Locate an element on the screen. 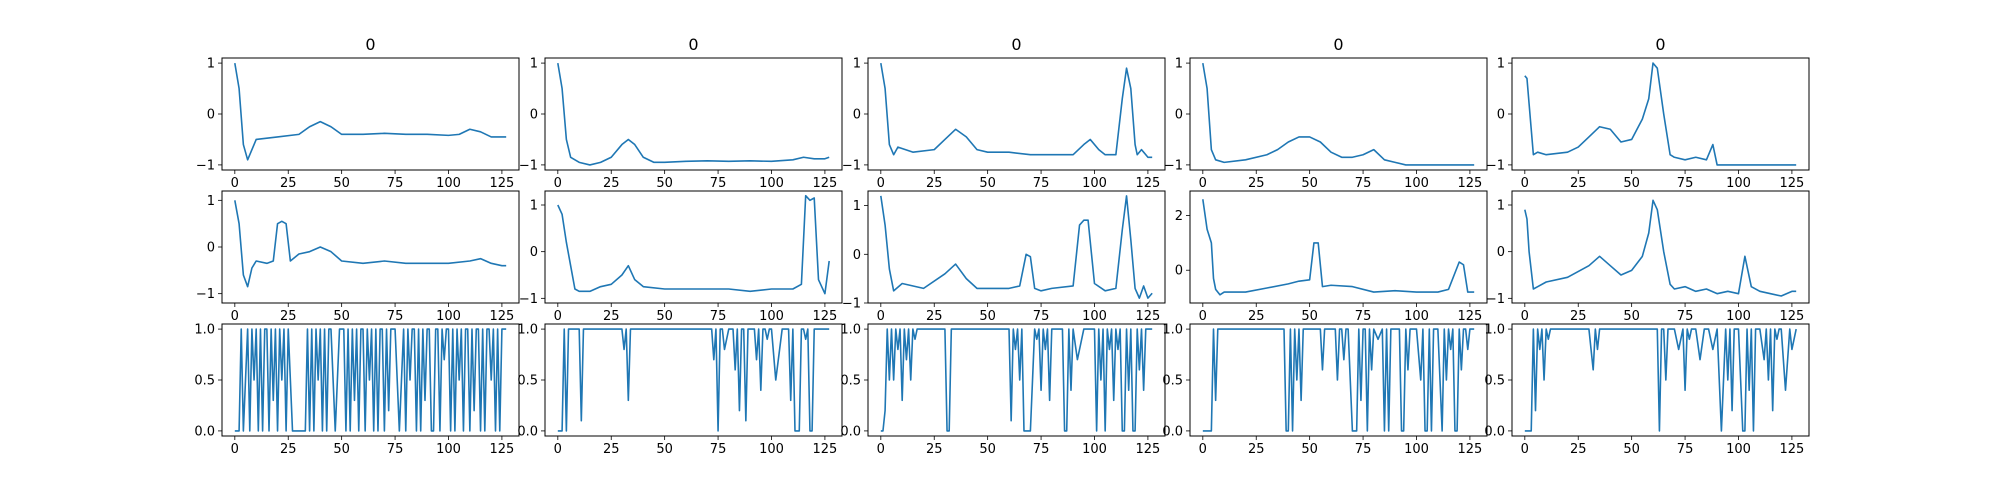 Image resolution: width=2000 pixels, height=500 pixels. subplot-r1-c4: 0 25 50 75 100 125 −1 0 1 is located at coordinates (1648, 257).